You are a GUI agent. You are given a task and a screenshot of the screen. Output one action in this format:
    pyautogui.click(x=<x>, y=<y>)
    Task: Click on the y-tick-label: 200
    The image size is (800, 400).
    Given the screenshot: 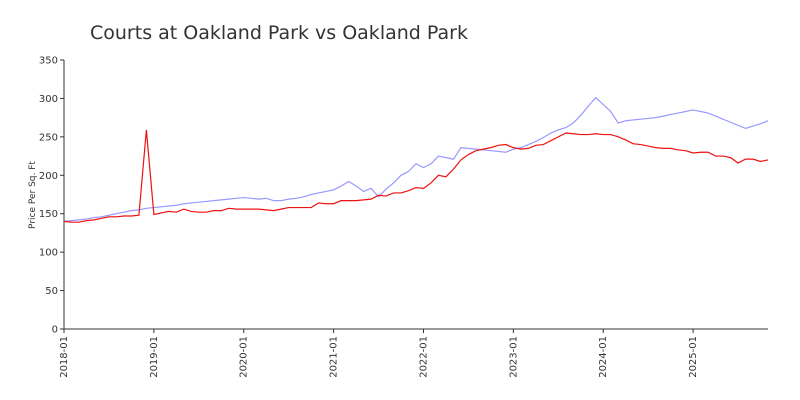 What is the action you would take?
    pyautogui.click(x=48, y=176)
    